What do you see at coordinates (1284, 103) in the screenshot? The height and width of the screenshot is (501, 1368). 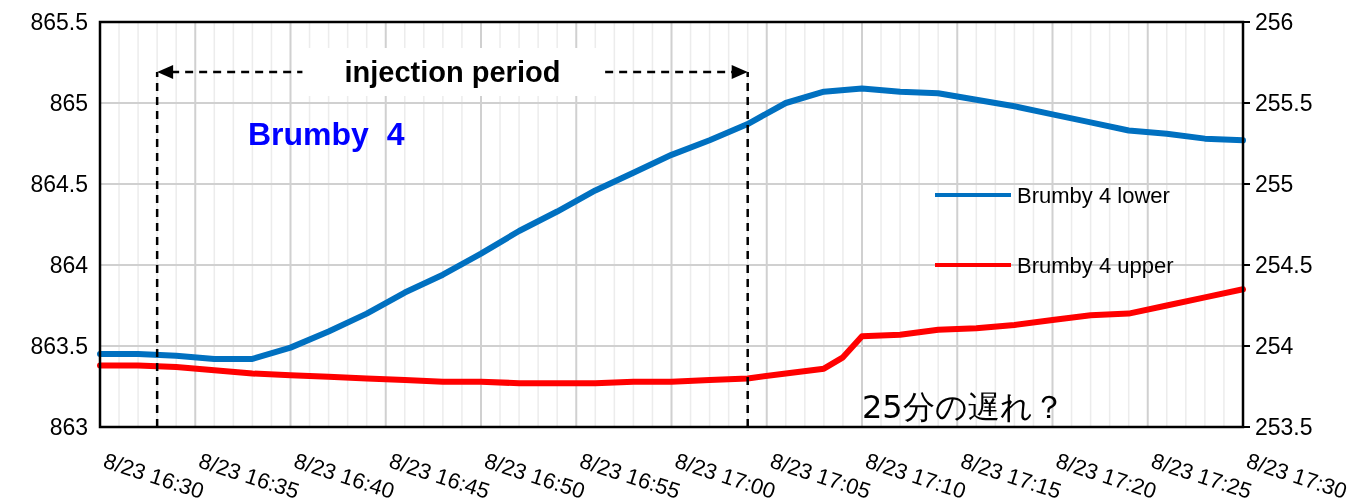 I see `y2-tick-label: 255.5` at bounding box center [1284, 103].